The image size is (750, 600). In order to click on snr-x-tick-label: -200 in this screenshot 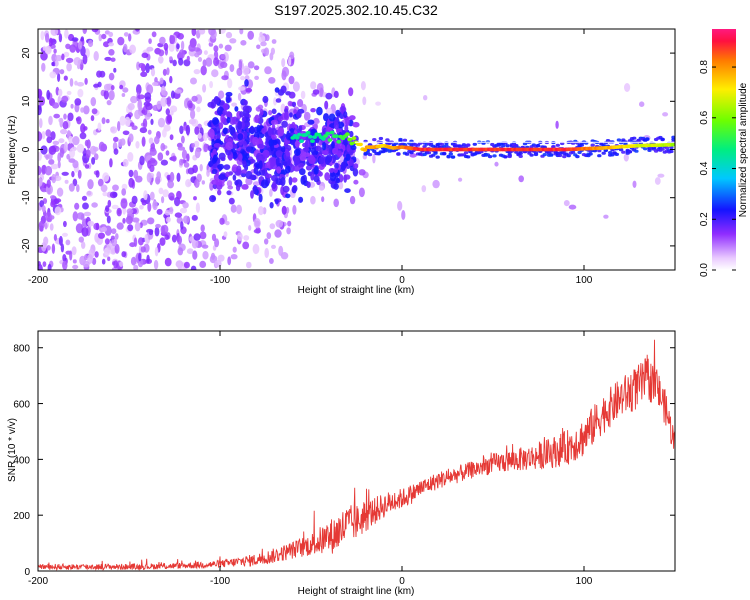, I will do `click(38, 581)`.